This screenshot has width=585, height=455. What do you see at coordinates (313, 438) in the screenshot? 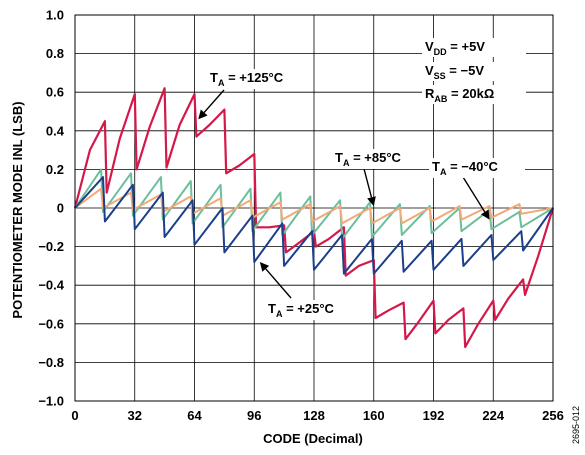
I see `x-axis-title: CODE (Decimal)` at bounding box center [313, 438].